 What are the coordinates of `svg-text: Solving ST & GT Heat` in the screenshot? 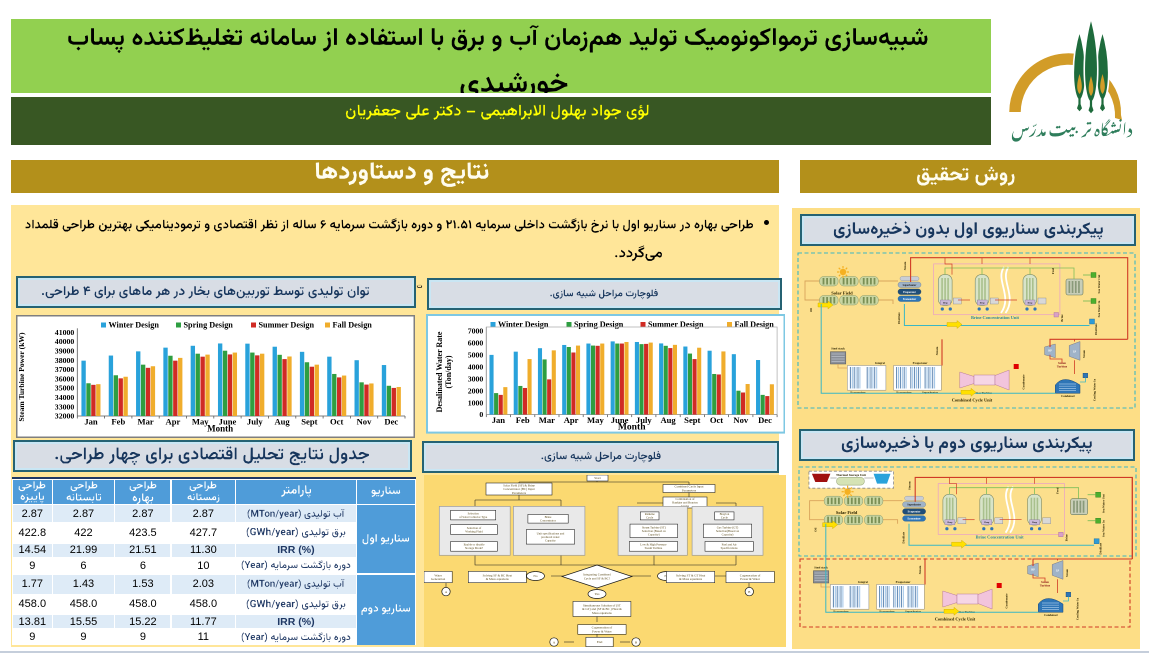 It's located at (691, 575).